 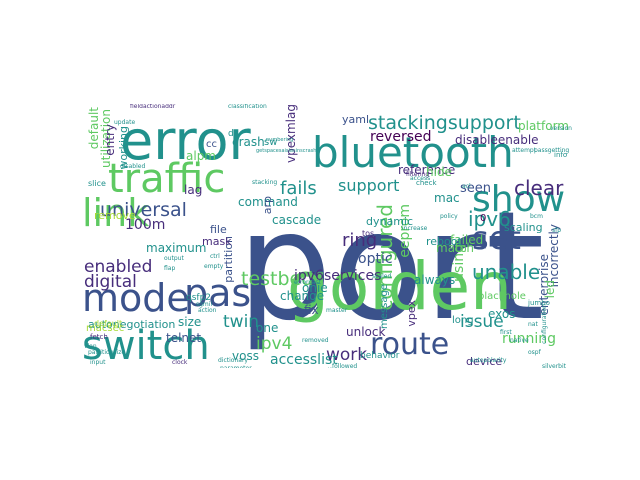 I want to click on word-79: led, so click(x=550, y=289).